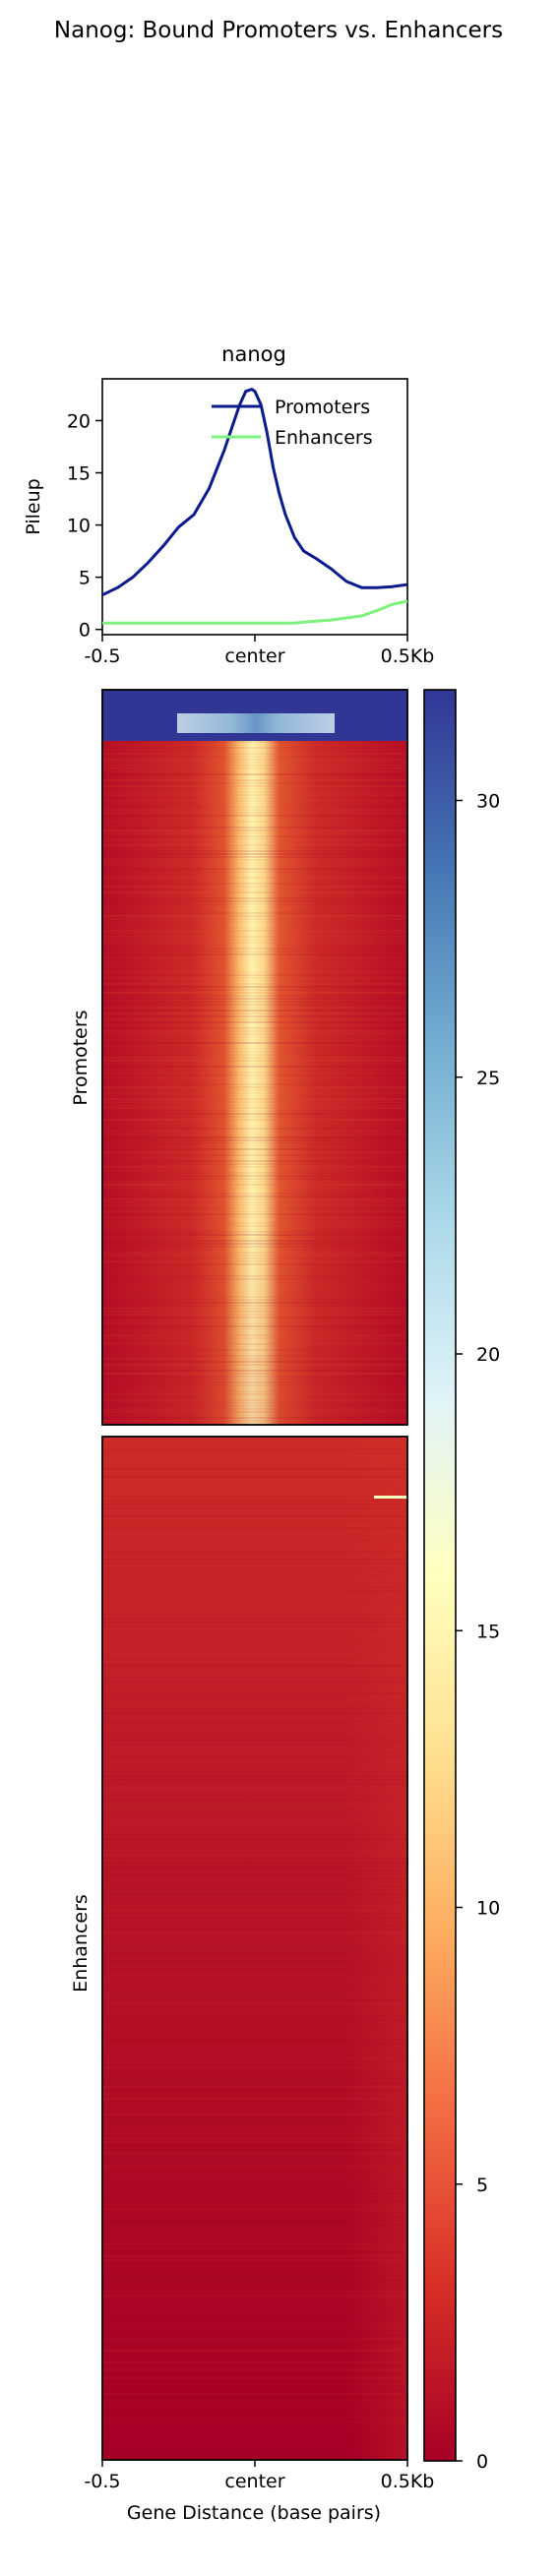  I want to click on profile-lines, so click(254, 506).